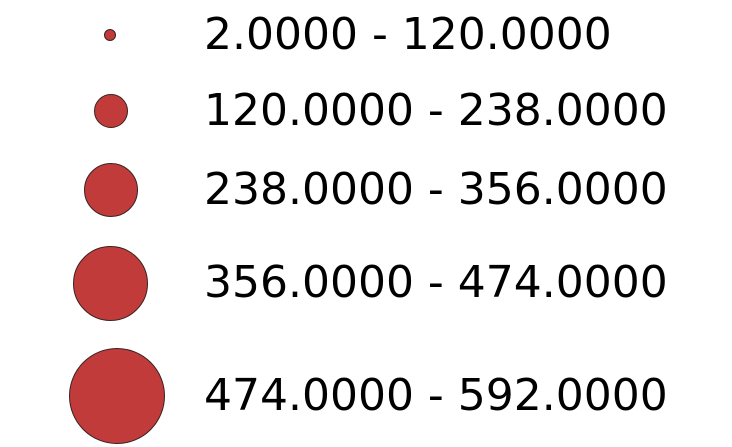 The height and width of the screenshot is (447, 732). I want to click on legend-item-label: 356.0000 - 474.0000, so click(436, 282).